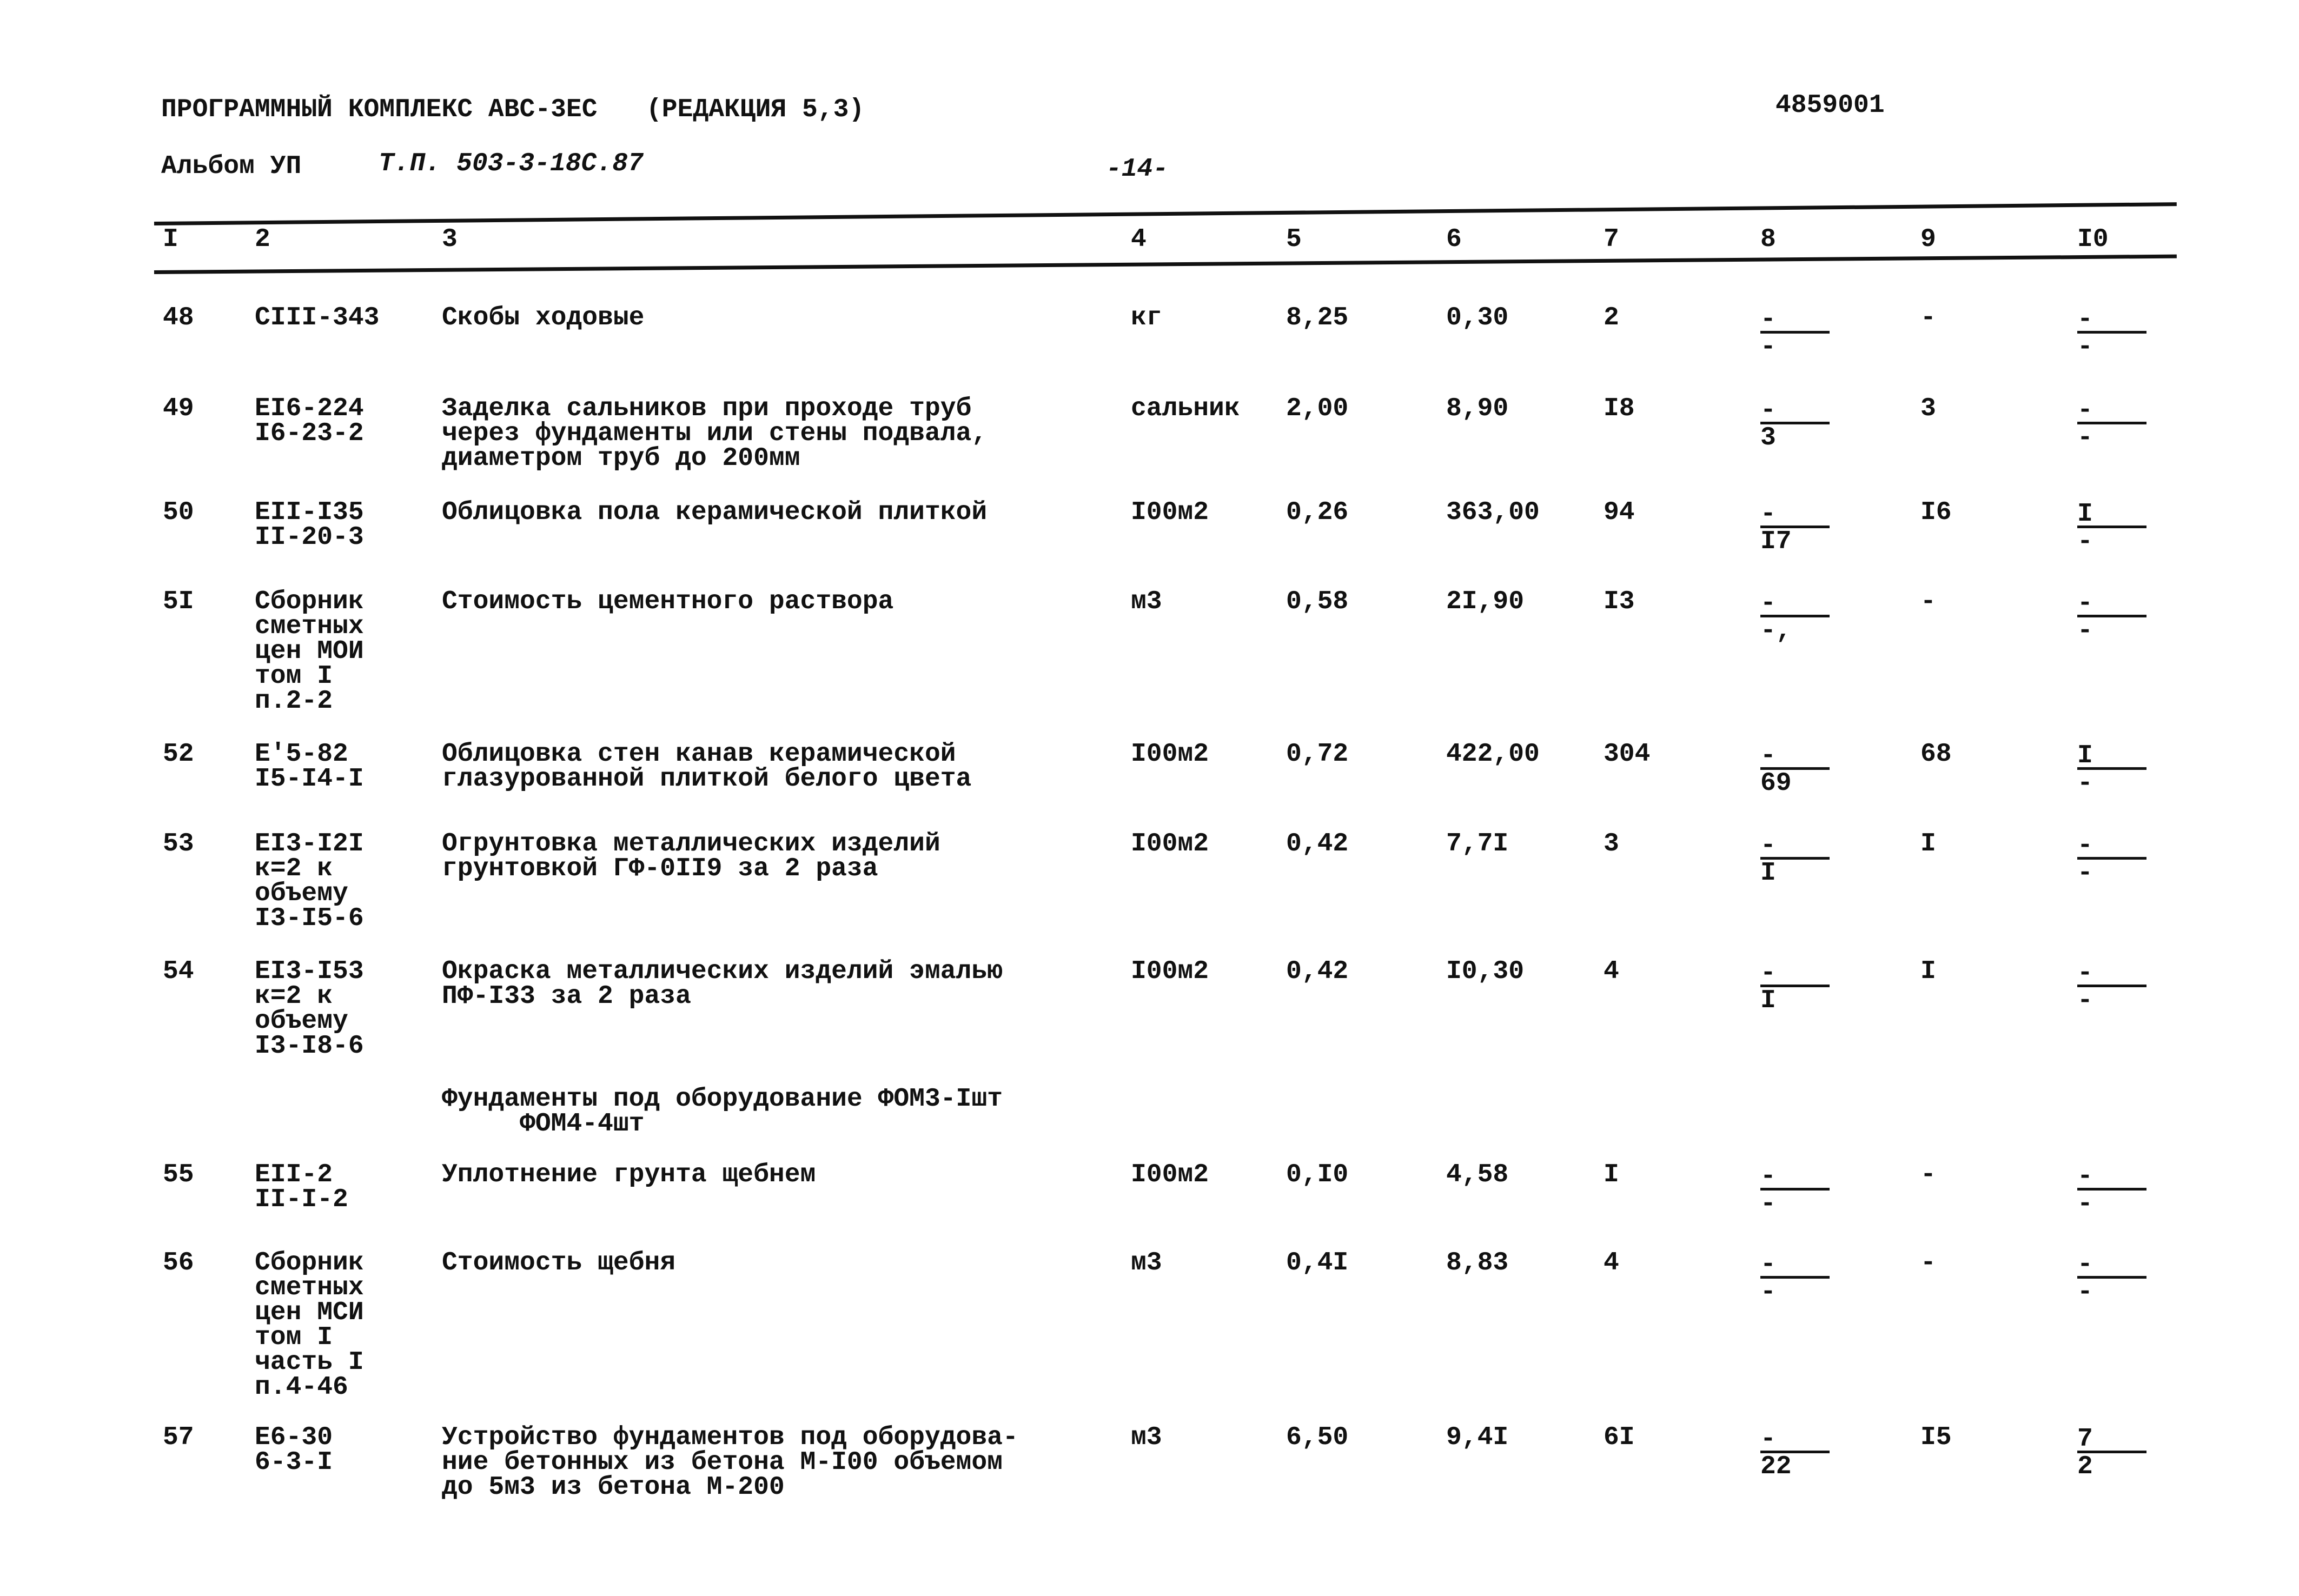 Image resolution: width=2299 pixels, height=1596 pixels. Describe the element at coordinates (1147, 317) in the screenshot. I see `unit: кг` at that location.